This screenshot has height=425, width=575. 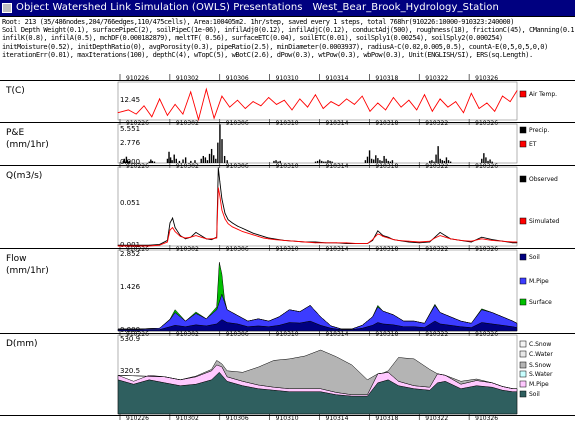 I want to click on series-line-simulated, so click(x=317, y=217).